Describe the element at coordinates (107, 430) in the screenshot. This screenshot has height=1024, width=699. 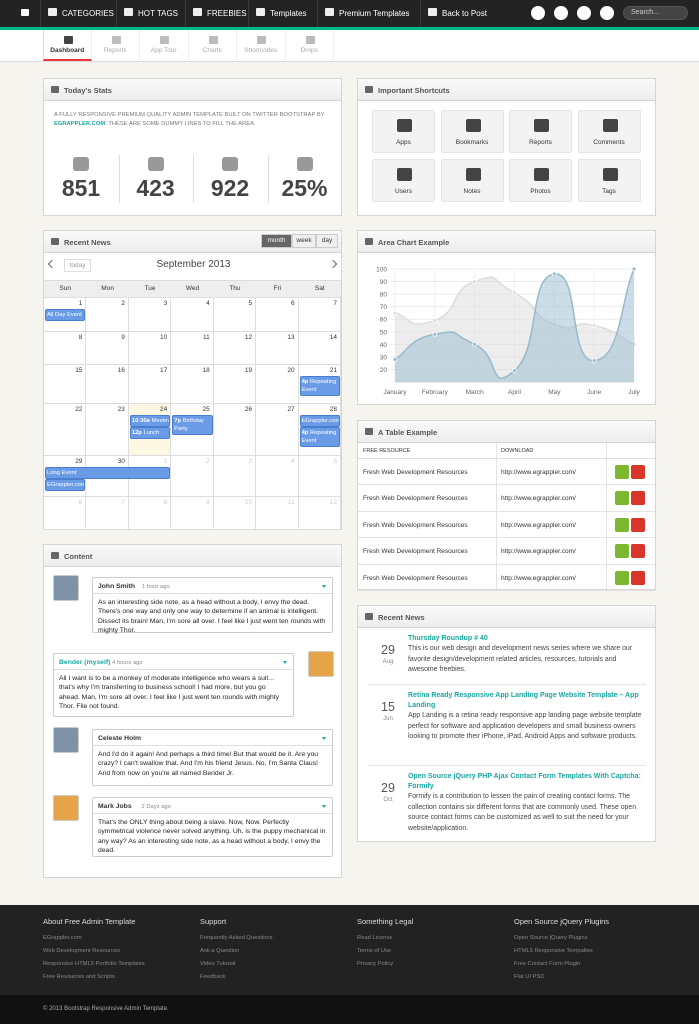
I see `day-cell: 23` at that location.